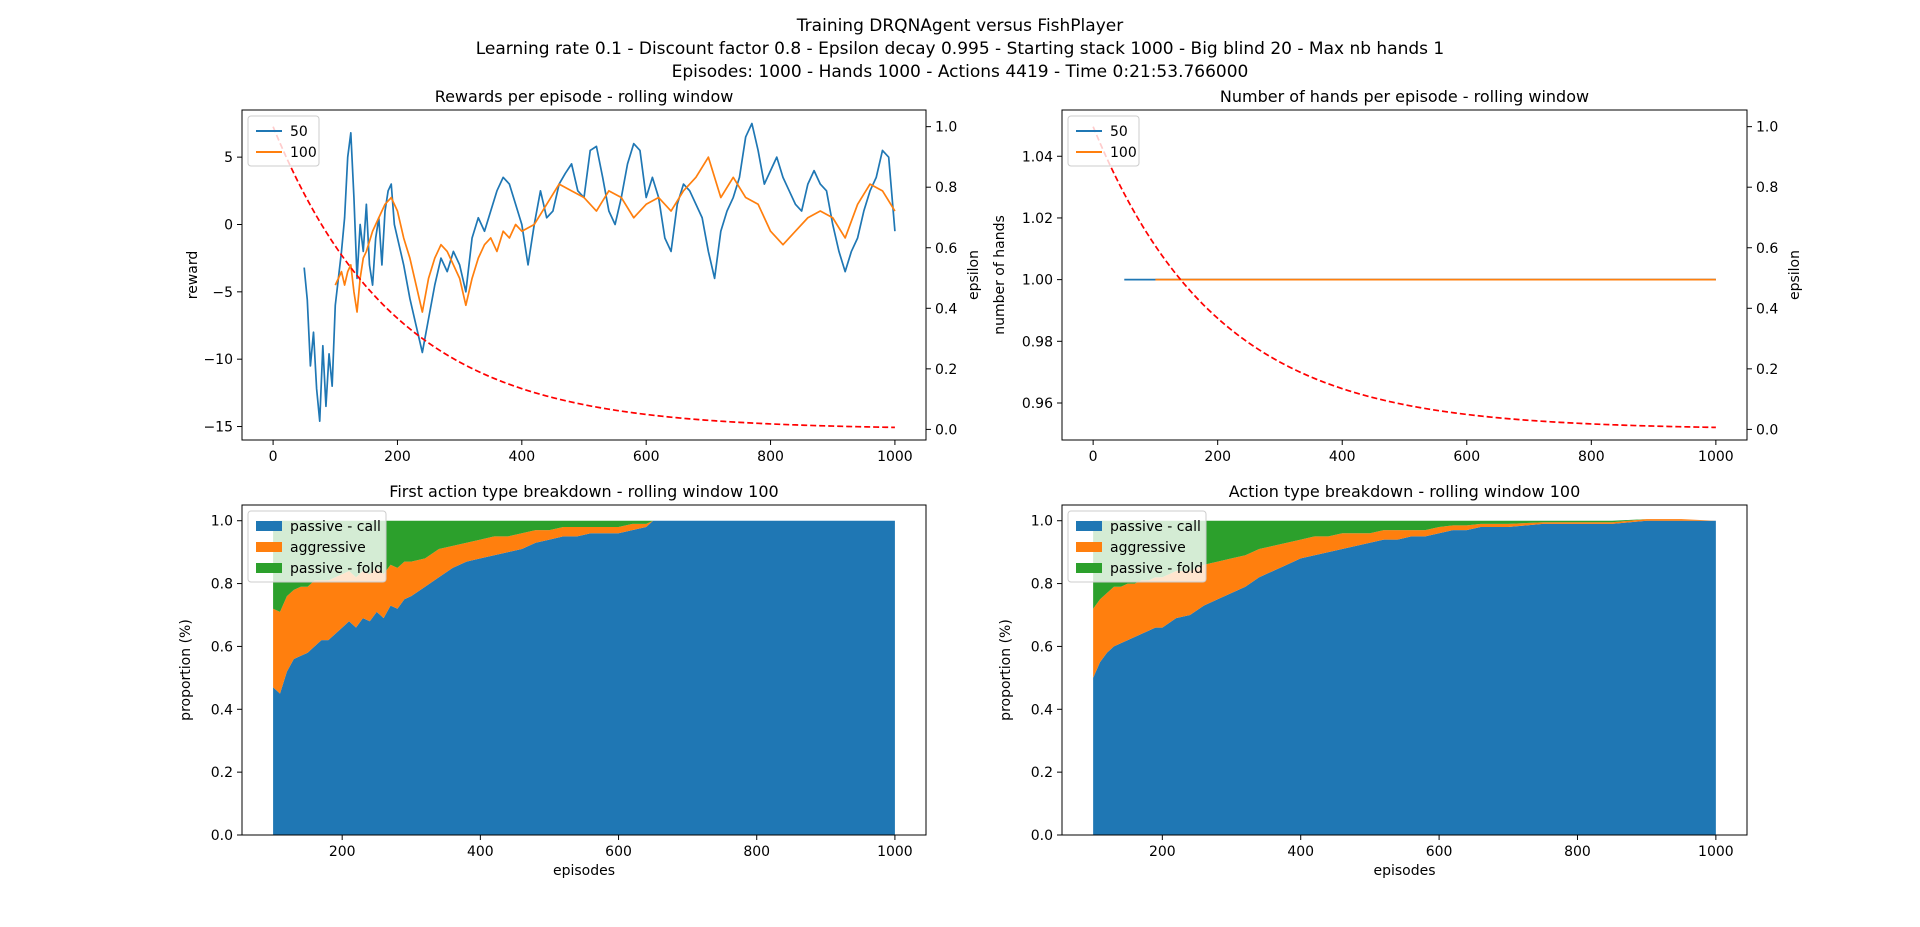 This screenshot has height=927, width=1920. I want to click on y-tick-label: 0.96, so click(1037, 404).